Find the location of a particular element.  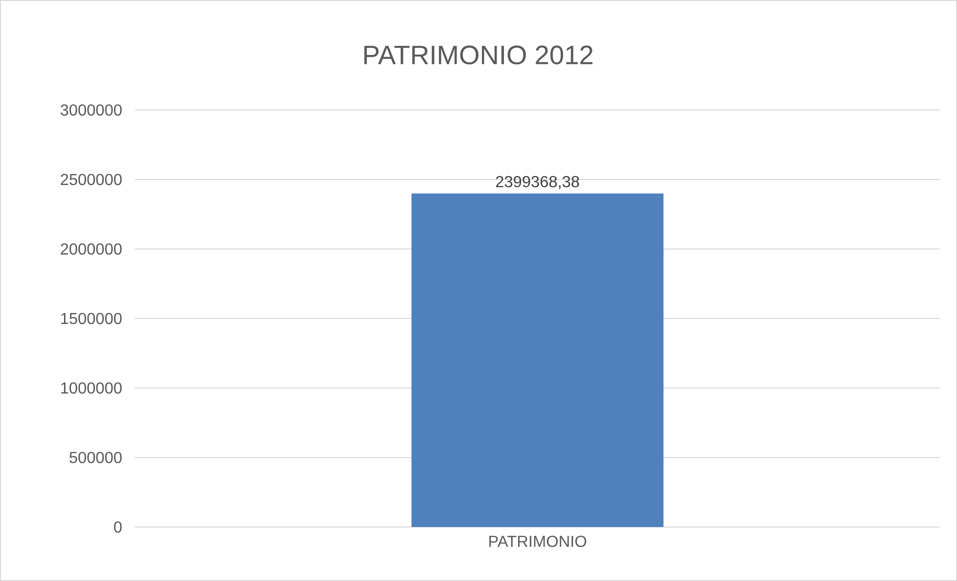

y-tick-label: 2500000 is located at coordinates (91, 180).